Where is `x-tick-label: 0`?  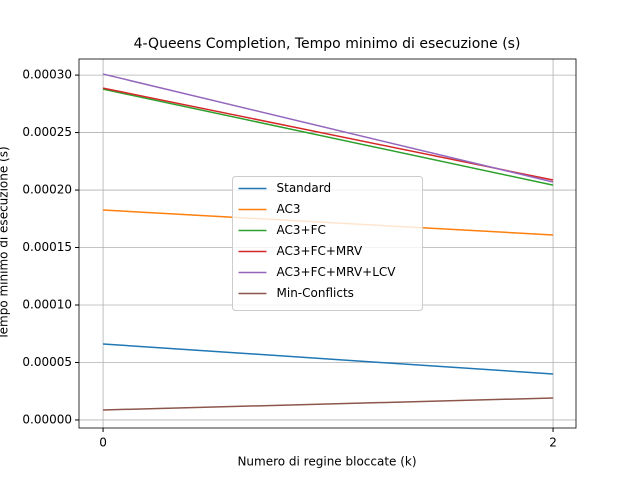 x-tick-label: 0 is located at coordinates (103, 443).